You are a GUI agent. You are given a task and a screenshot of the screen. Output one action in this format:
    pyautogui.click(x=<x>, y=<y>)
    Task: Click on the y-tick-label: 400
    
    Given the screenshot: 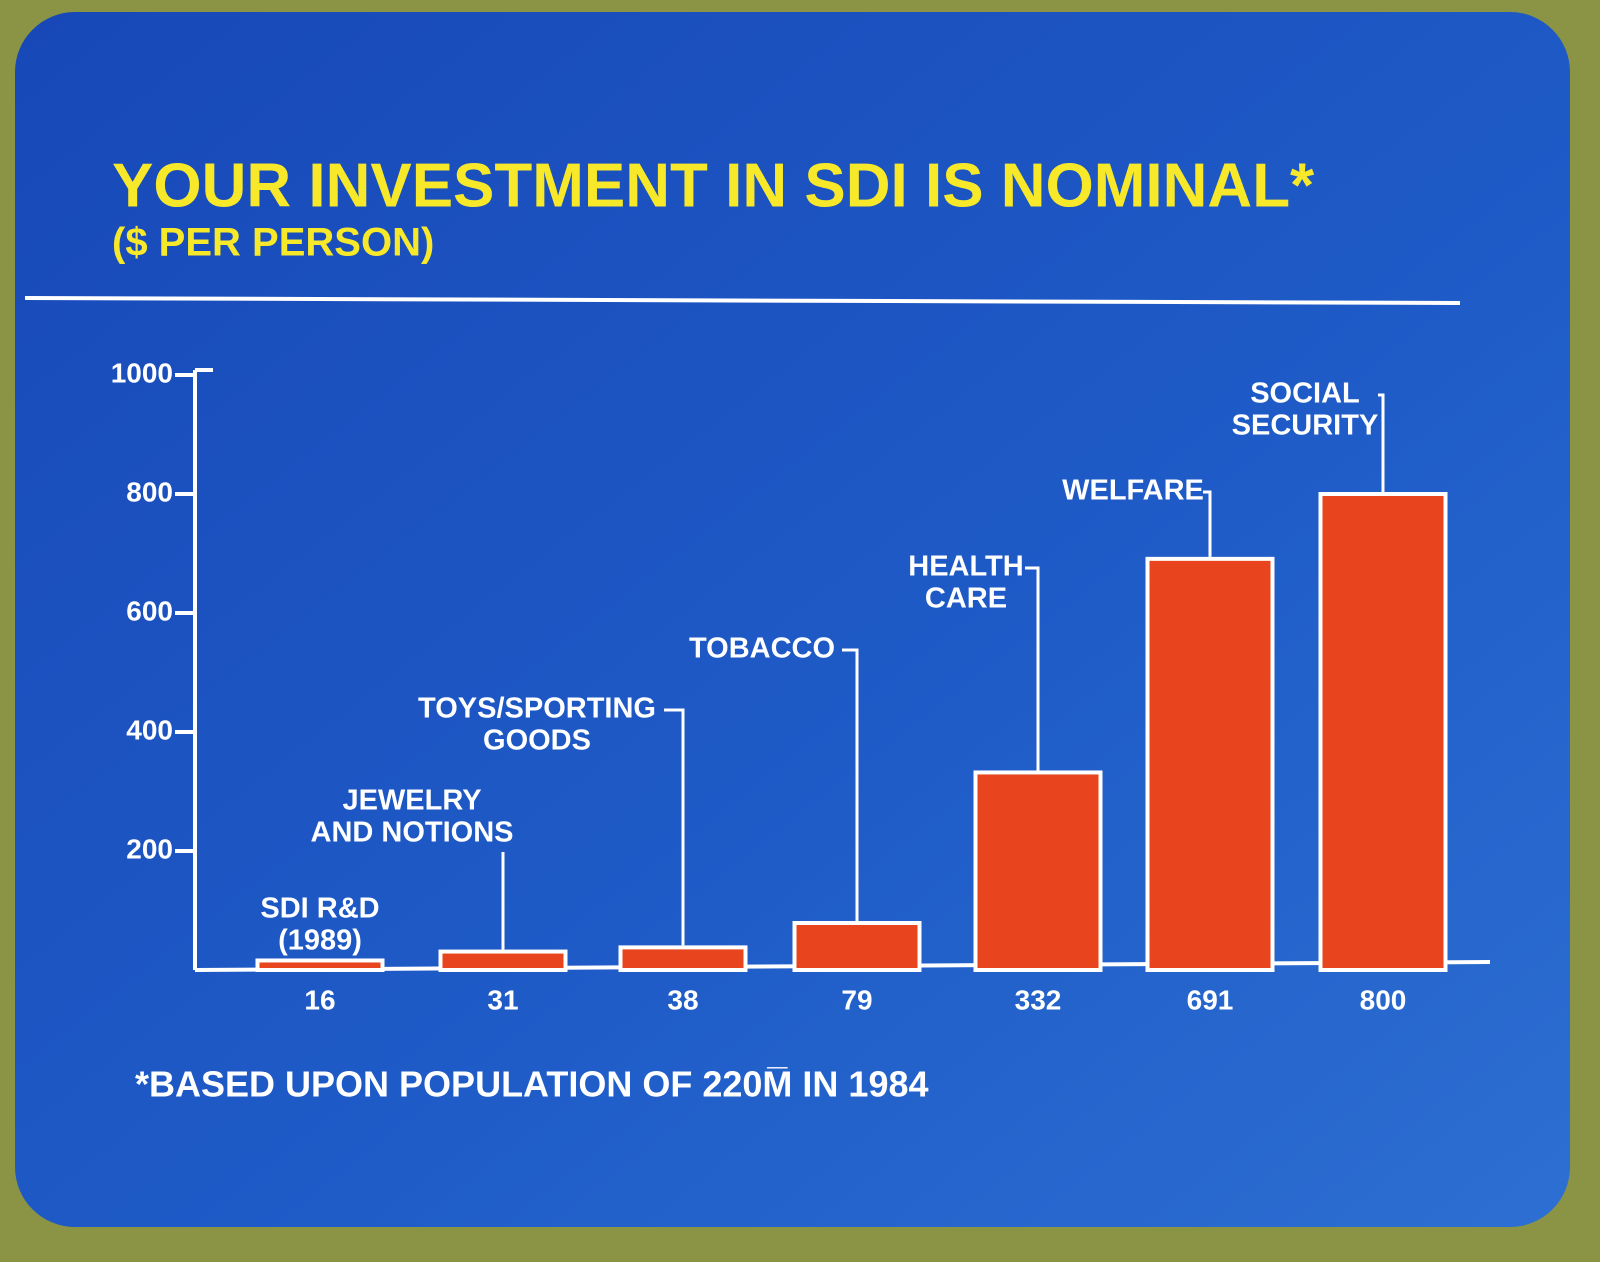 What is the action you would take?
    pyautogui.click(x=149, y=729)
    